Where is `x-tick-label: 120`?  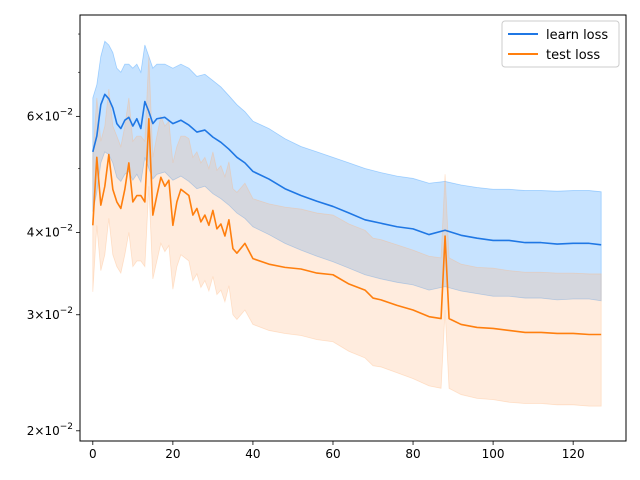 x-tick-label: 120 is located at coordinates (573, 454).